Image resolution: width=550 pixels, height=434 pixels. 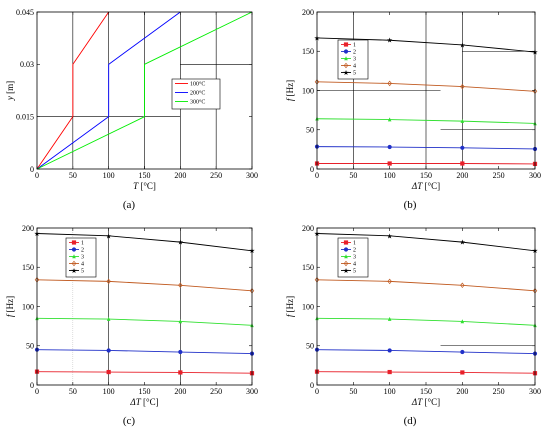 I want to click on y-tick-label: 0.045, so click(x=25, y=12).